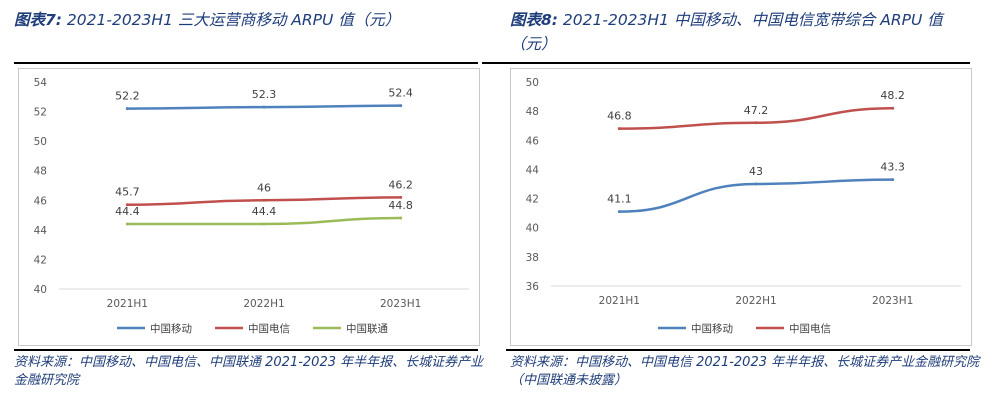  What do you see at coordinates (892, 95) in the screenshot?
I see `right-data-label: 48.2` at bounding box center [892, 95].